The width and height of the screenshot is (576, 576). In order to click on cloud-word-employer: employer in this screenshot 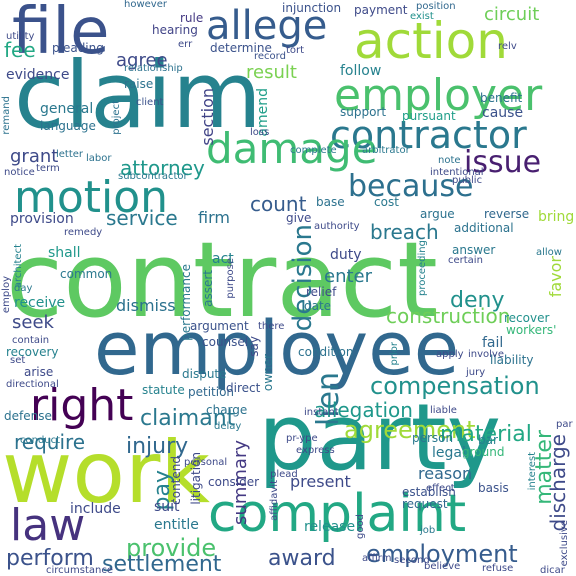, I will do `click(438, 95)`.